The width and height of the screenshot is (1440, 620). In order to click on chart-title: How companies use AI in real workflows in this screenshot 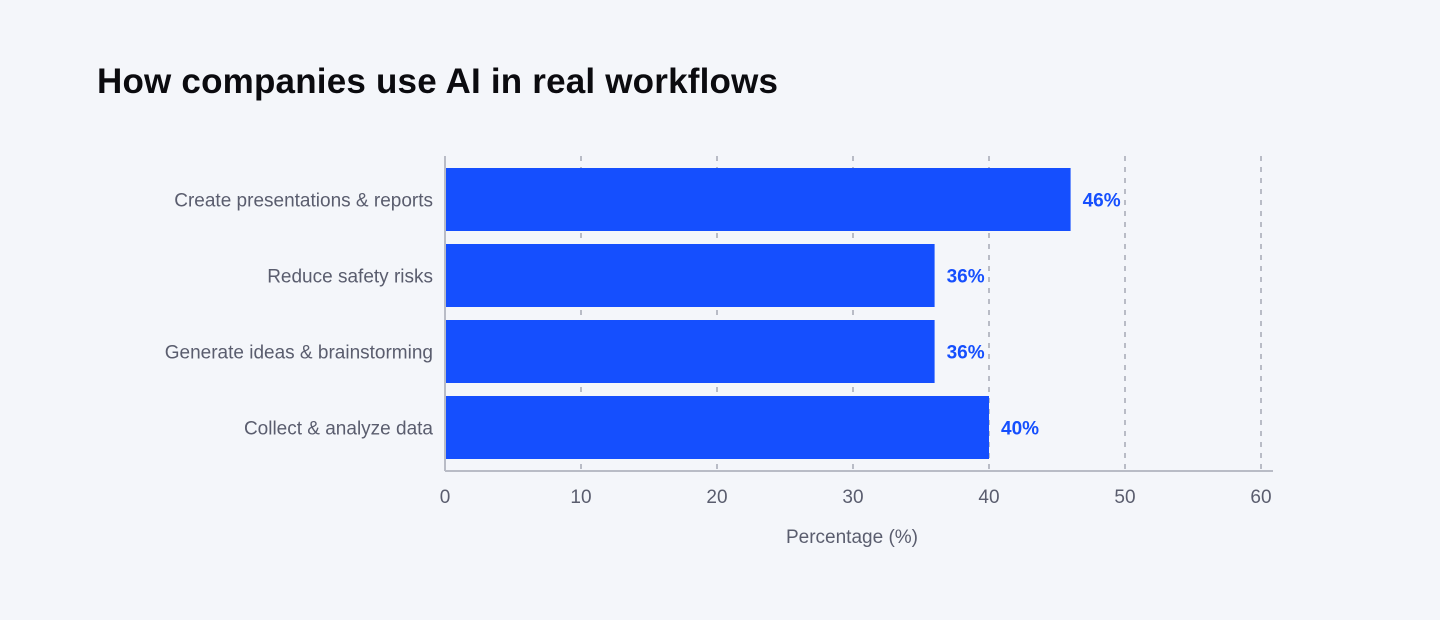, I will do `click(438, 81)`.